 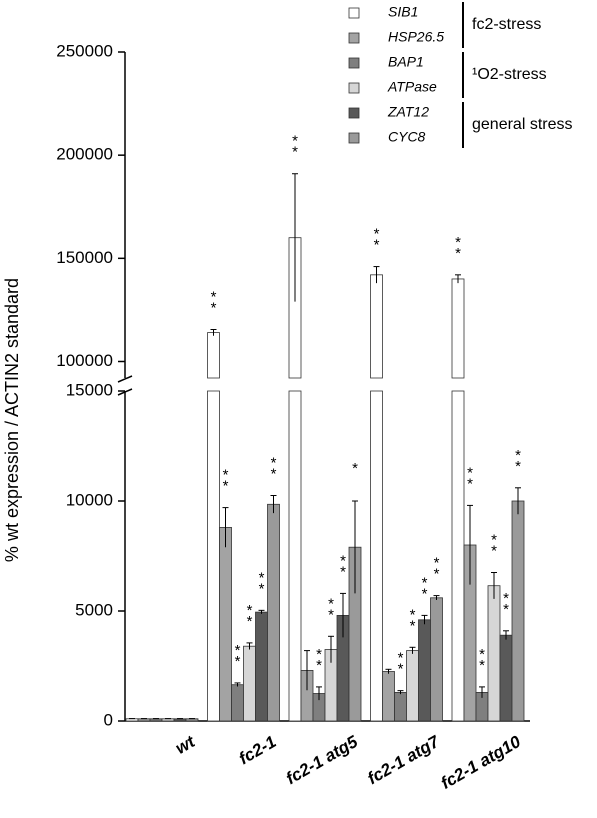 I want to click on significance: *, so click(x=355, y=468).